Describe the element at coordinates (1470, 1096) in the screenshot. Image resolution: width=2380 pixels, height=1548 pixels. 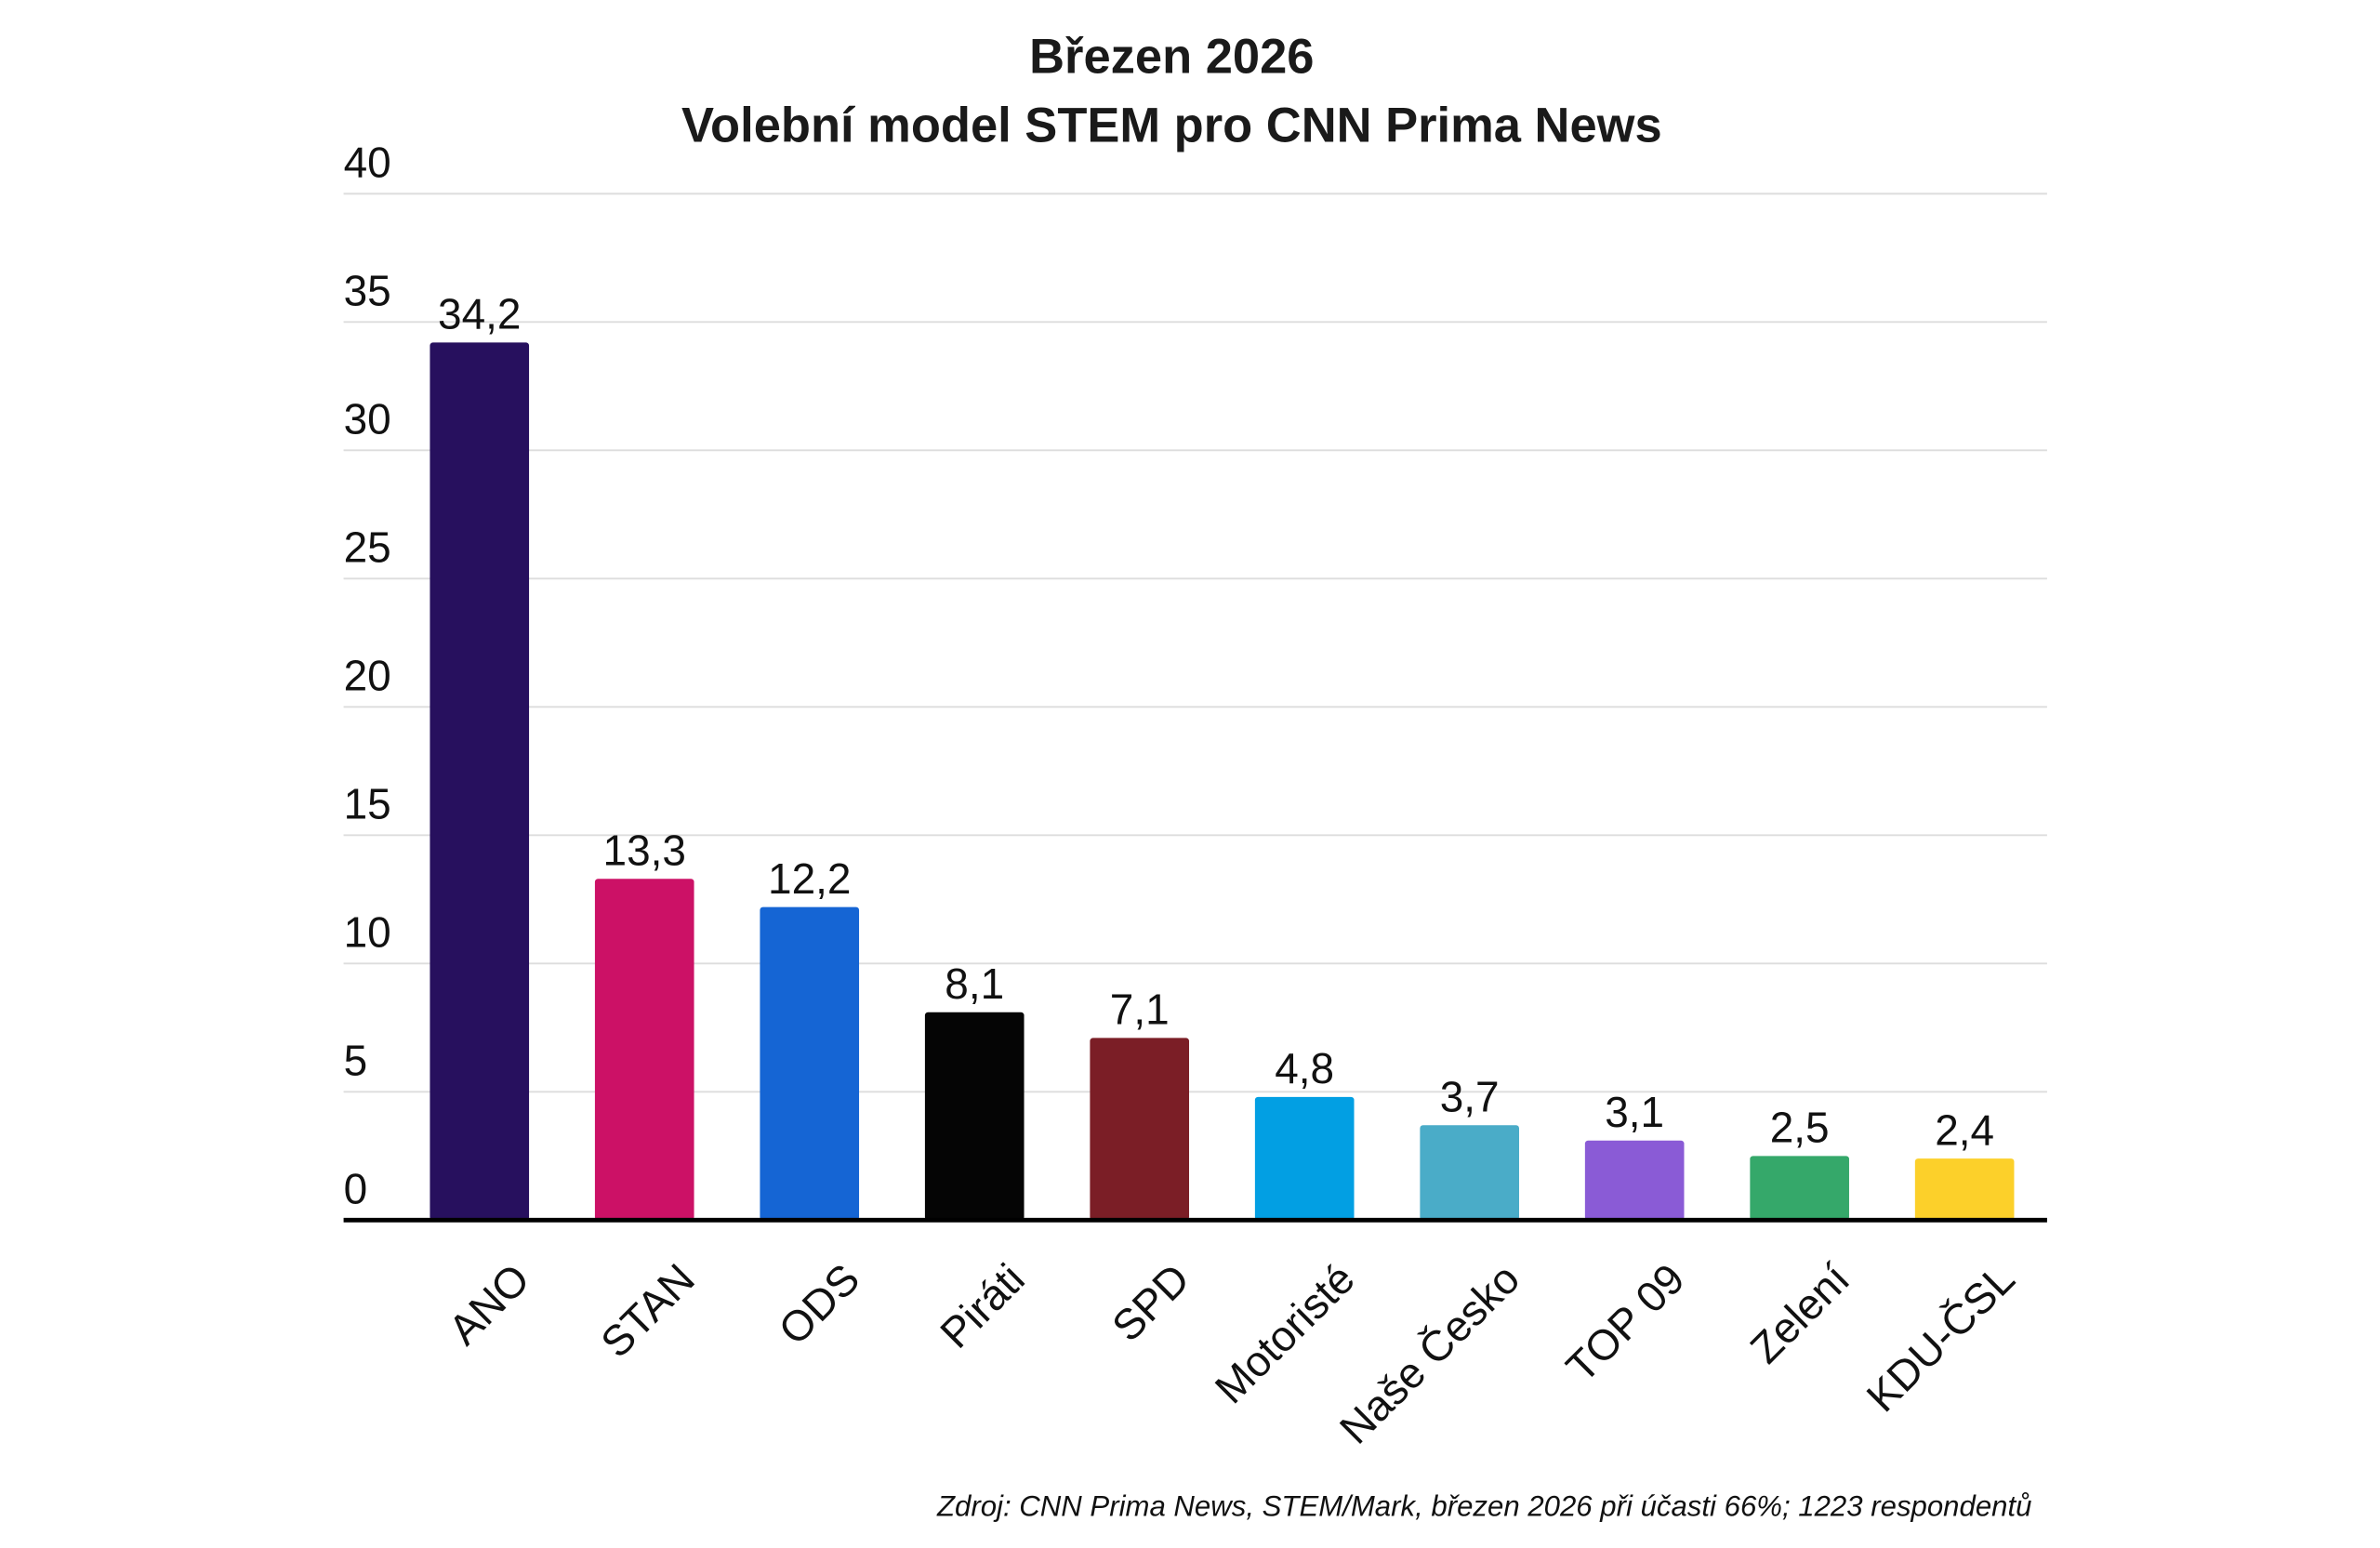
I see `value-label: 3,7` at that location.